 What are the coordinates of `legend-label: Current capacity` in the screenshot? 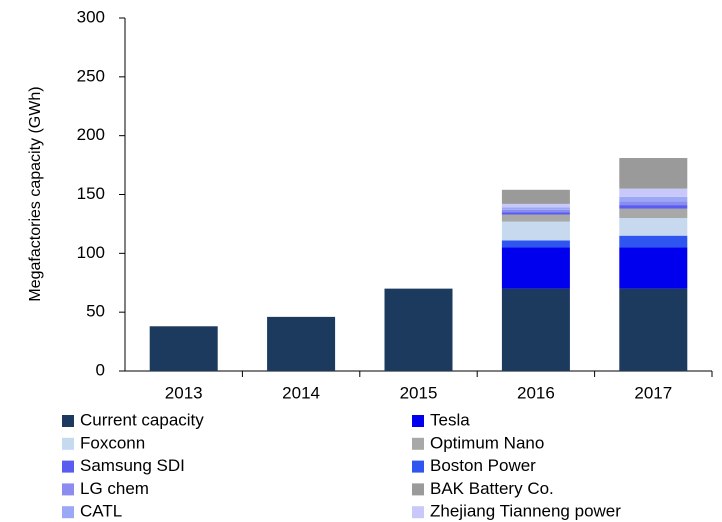 It's located at (142, 419).